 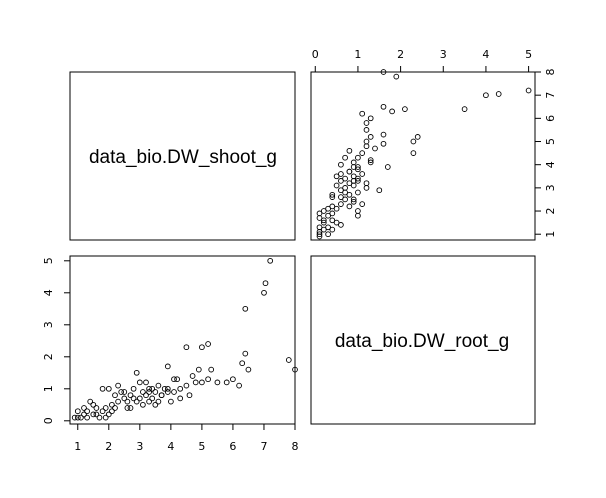 I want to click on diag-label-root: data_bio.DW_root_g, so click(x=422, y=341).